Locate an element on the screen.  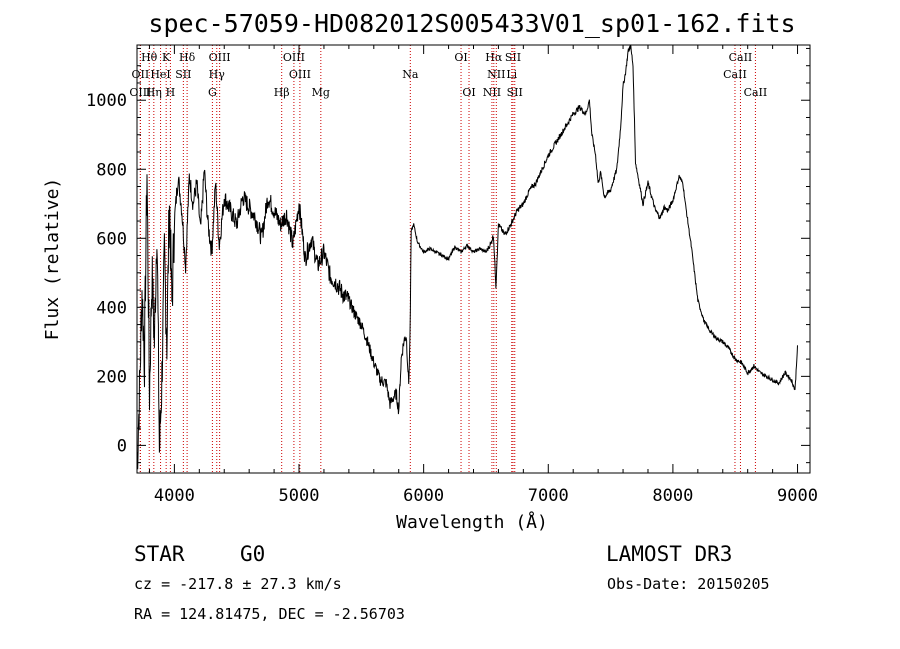
spectral-line-label: Na is located at coordinates (410, 74).